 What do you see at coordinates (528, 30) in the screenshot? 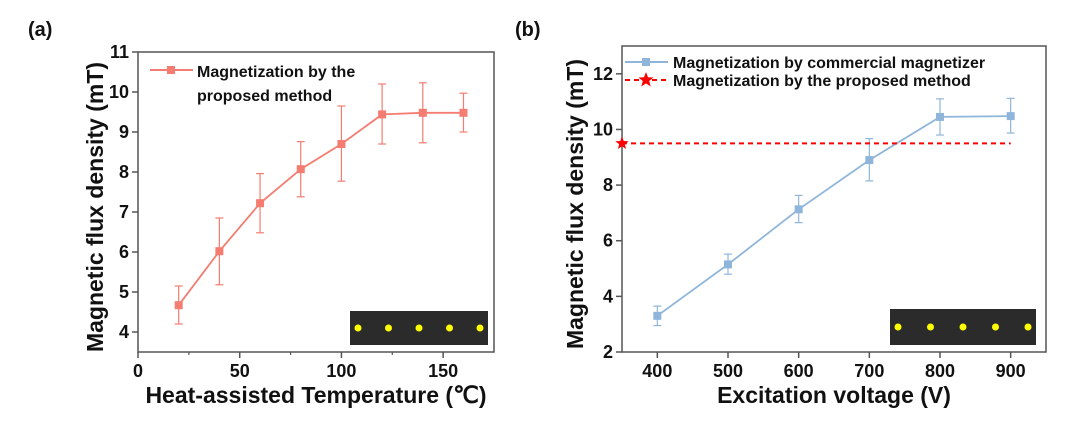
I see `panel-label: (b)` at bounding box center [528, 30].